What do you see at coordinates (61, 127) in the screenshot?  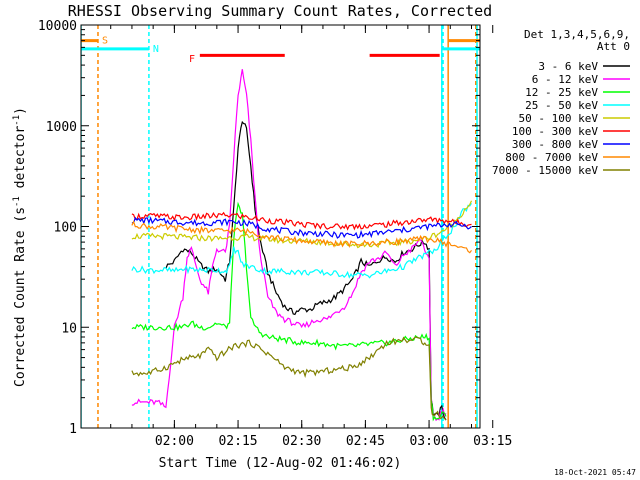 I see `y-tick-label: 1000` at bounding box center [61, 127].